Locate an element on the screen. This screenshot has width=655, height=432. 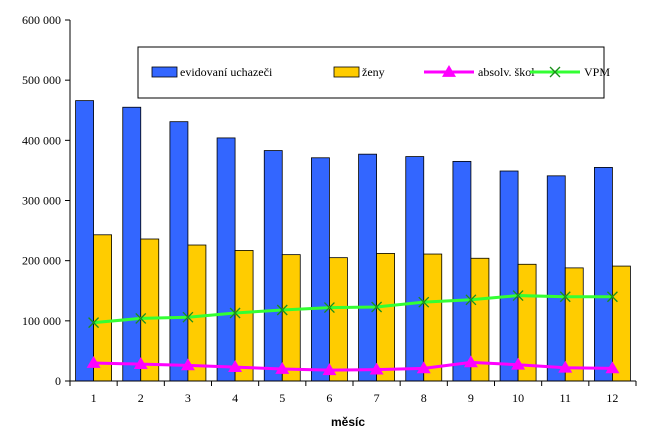
legend-label: VPM is located at coordinates (597, 72).